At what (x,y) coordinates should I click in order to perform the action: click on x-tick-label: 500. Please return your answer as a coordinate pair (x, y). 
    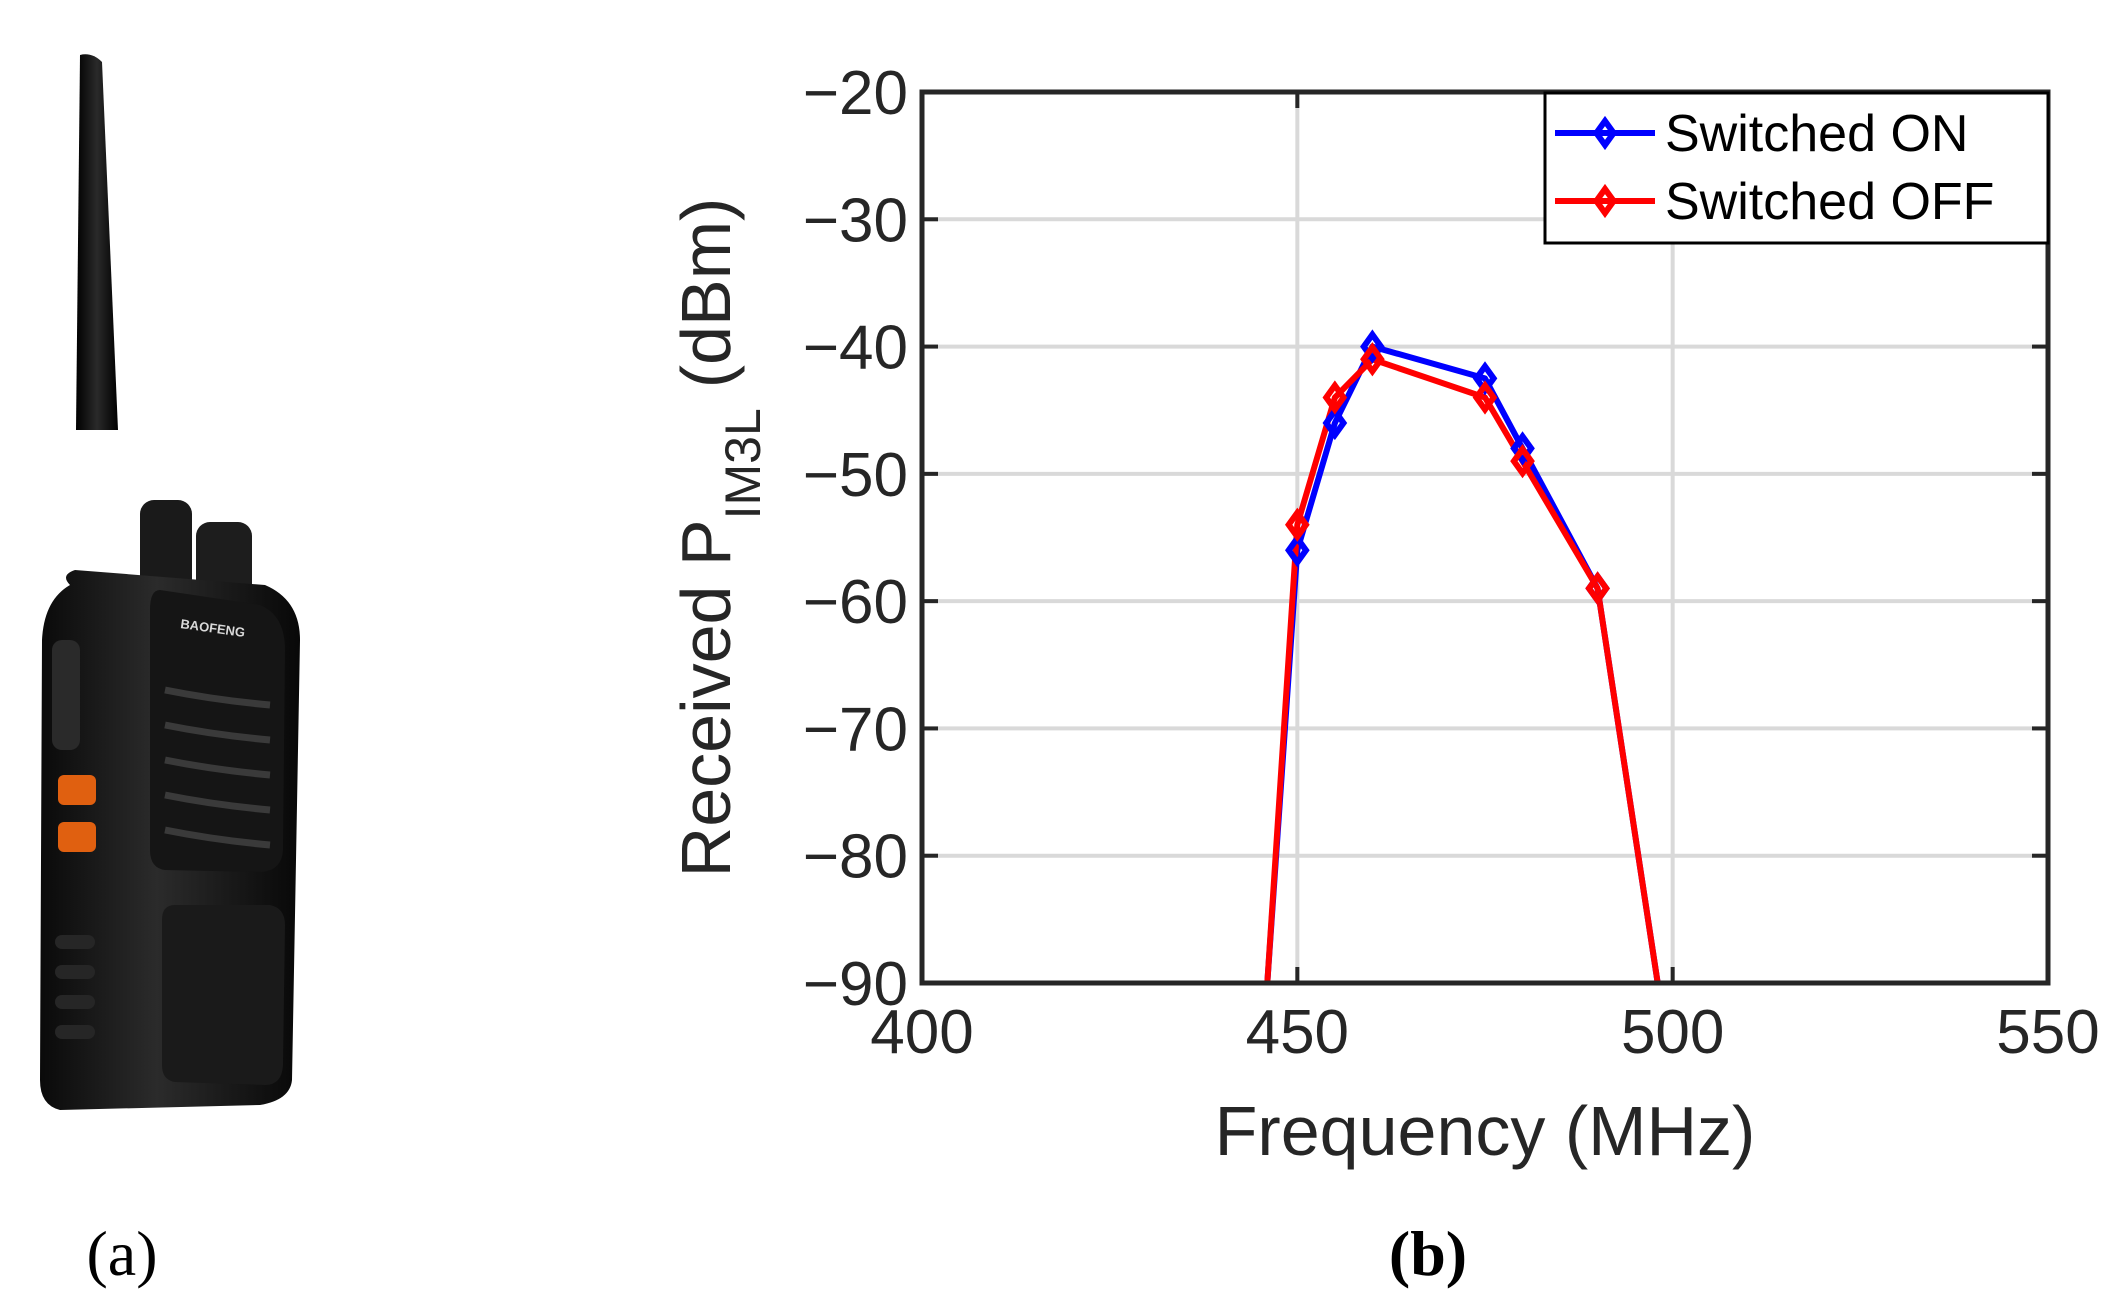
    Looking at the image, I should click on (1672, 1032).